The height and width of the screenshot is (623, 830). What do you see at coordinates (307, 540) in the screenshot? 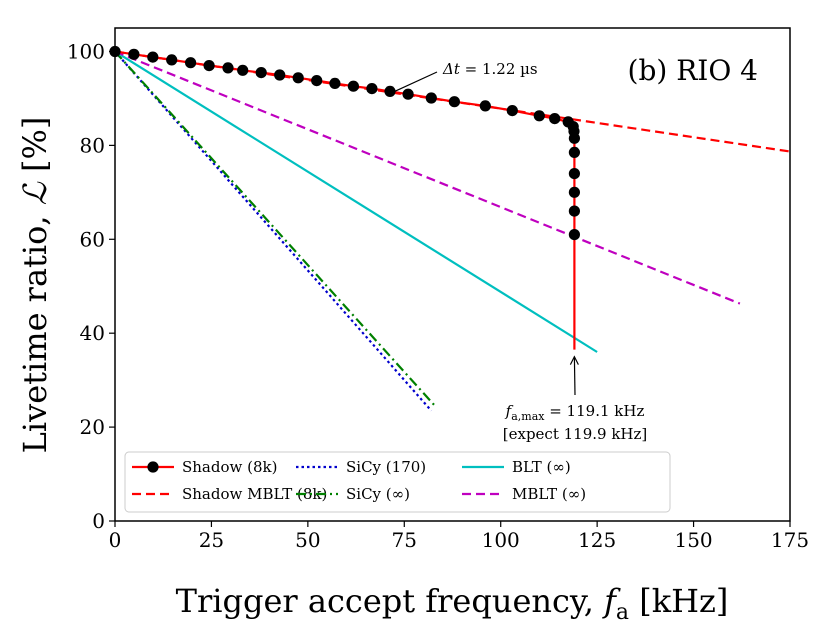
I see `x-tick-label: 50` at bounding box center [307, 540].